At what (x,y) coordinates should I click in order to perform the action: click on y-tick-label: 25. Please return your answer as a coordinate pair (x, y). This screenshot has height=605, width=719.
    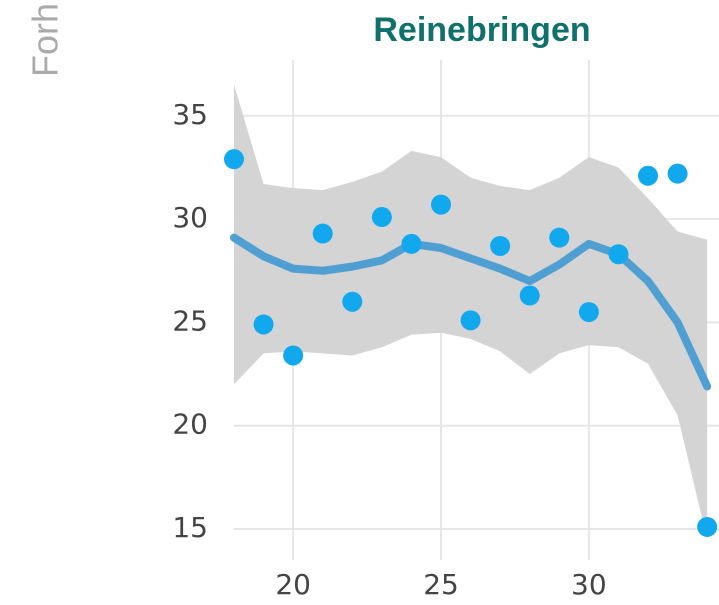
    Looking at the image, I should click on (190, 320).